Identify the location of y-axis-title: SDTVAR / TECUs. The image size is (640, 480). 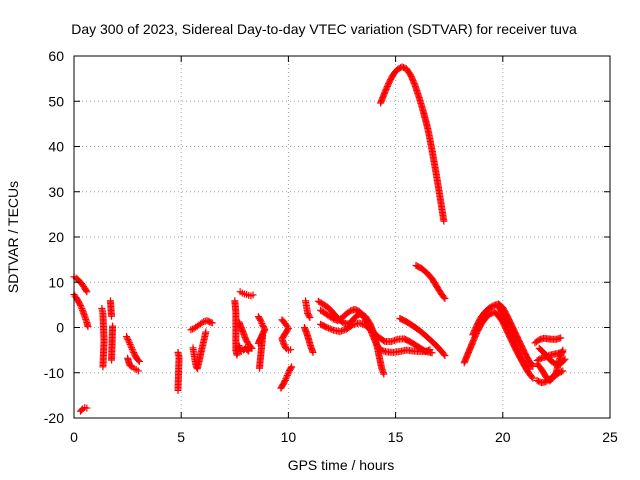
(13, 237).